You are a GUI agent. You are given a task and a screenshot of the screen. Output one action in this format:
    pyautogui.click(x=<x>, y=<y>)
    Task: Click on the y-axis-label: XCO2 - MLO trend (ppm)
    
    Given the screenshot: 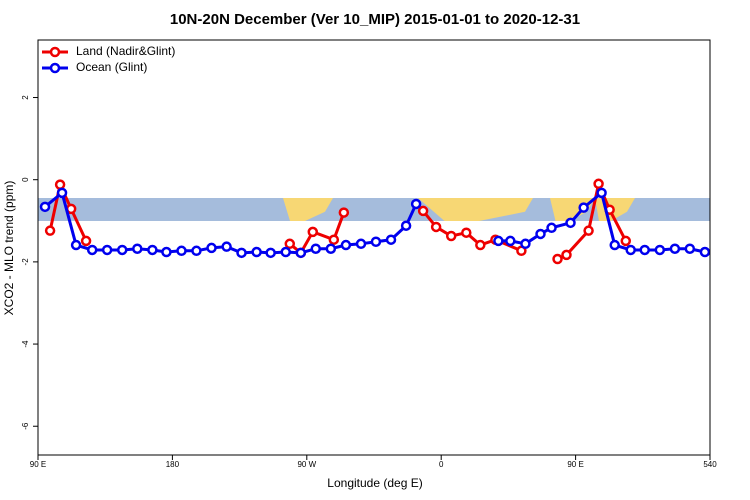 What is the action you would take?
    pyautogui.click(x=9, y=248)
    